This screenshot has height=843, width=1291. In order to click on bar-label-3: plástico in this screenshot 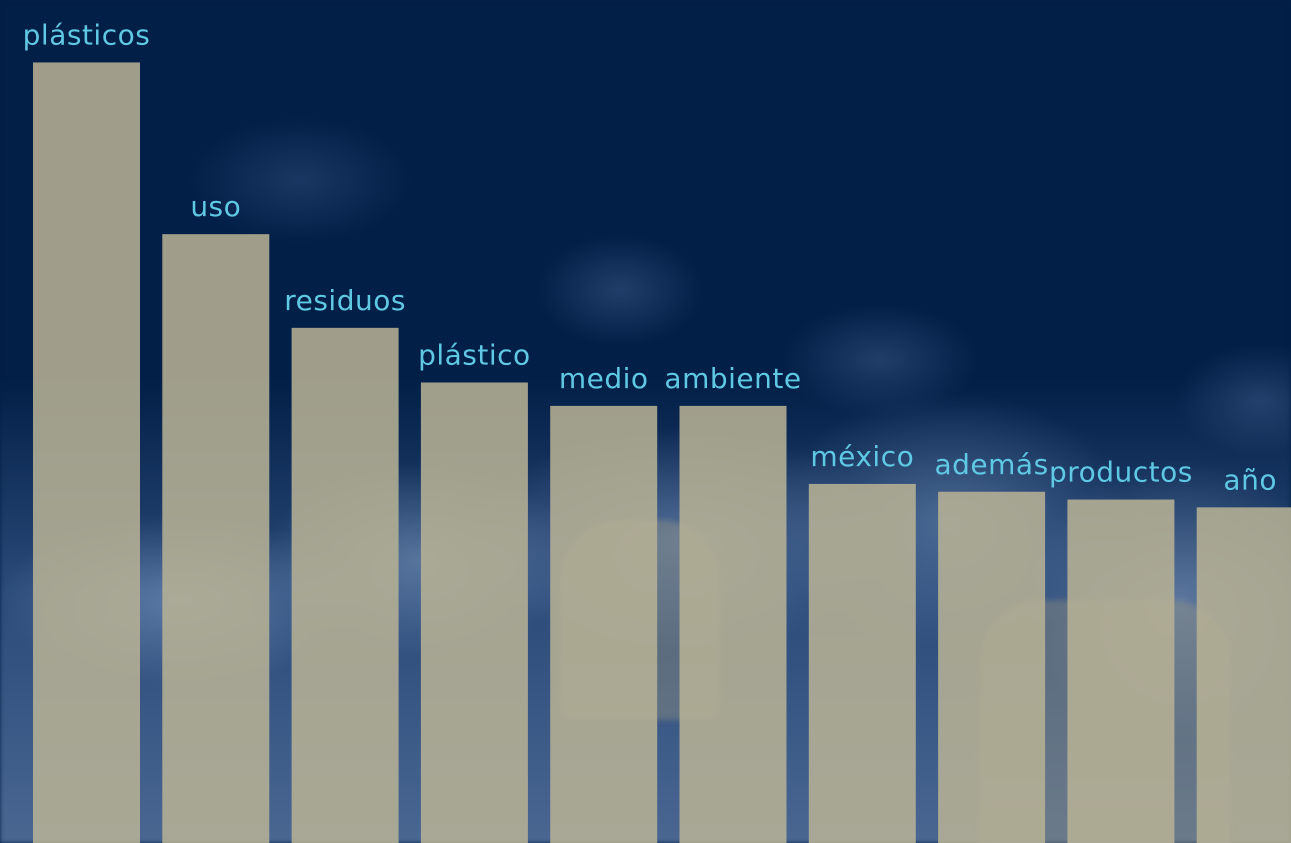, I will do `click(474, 354)`.